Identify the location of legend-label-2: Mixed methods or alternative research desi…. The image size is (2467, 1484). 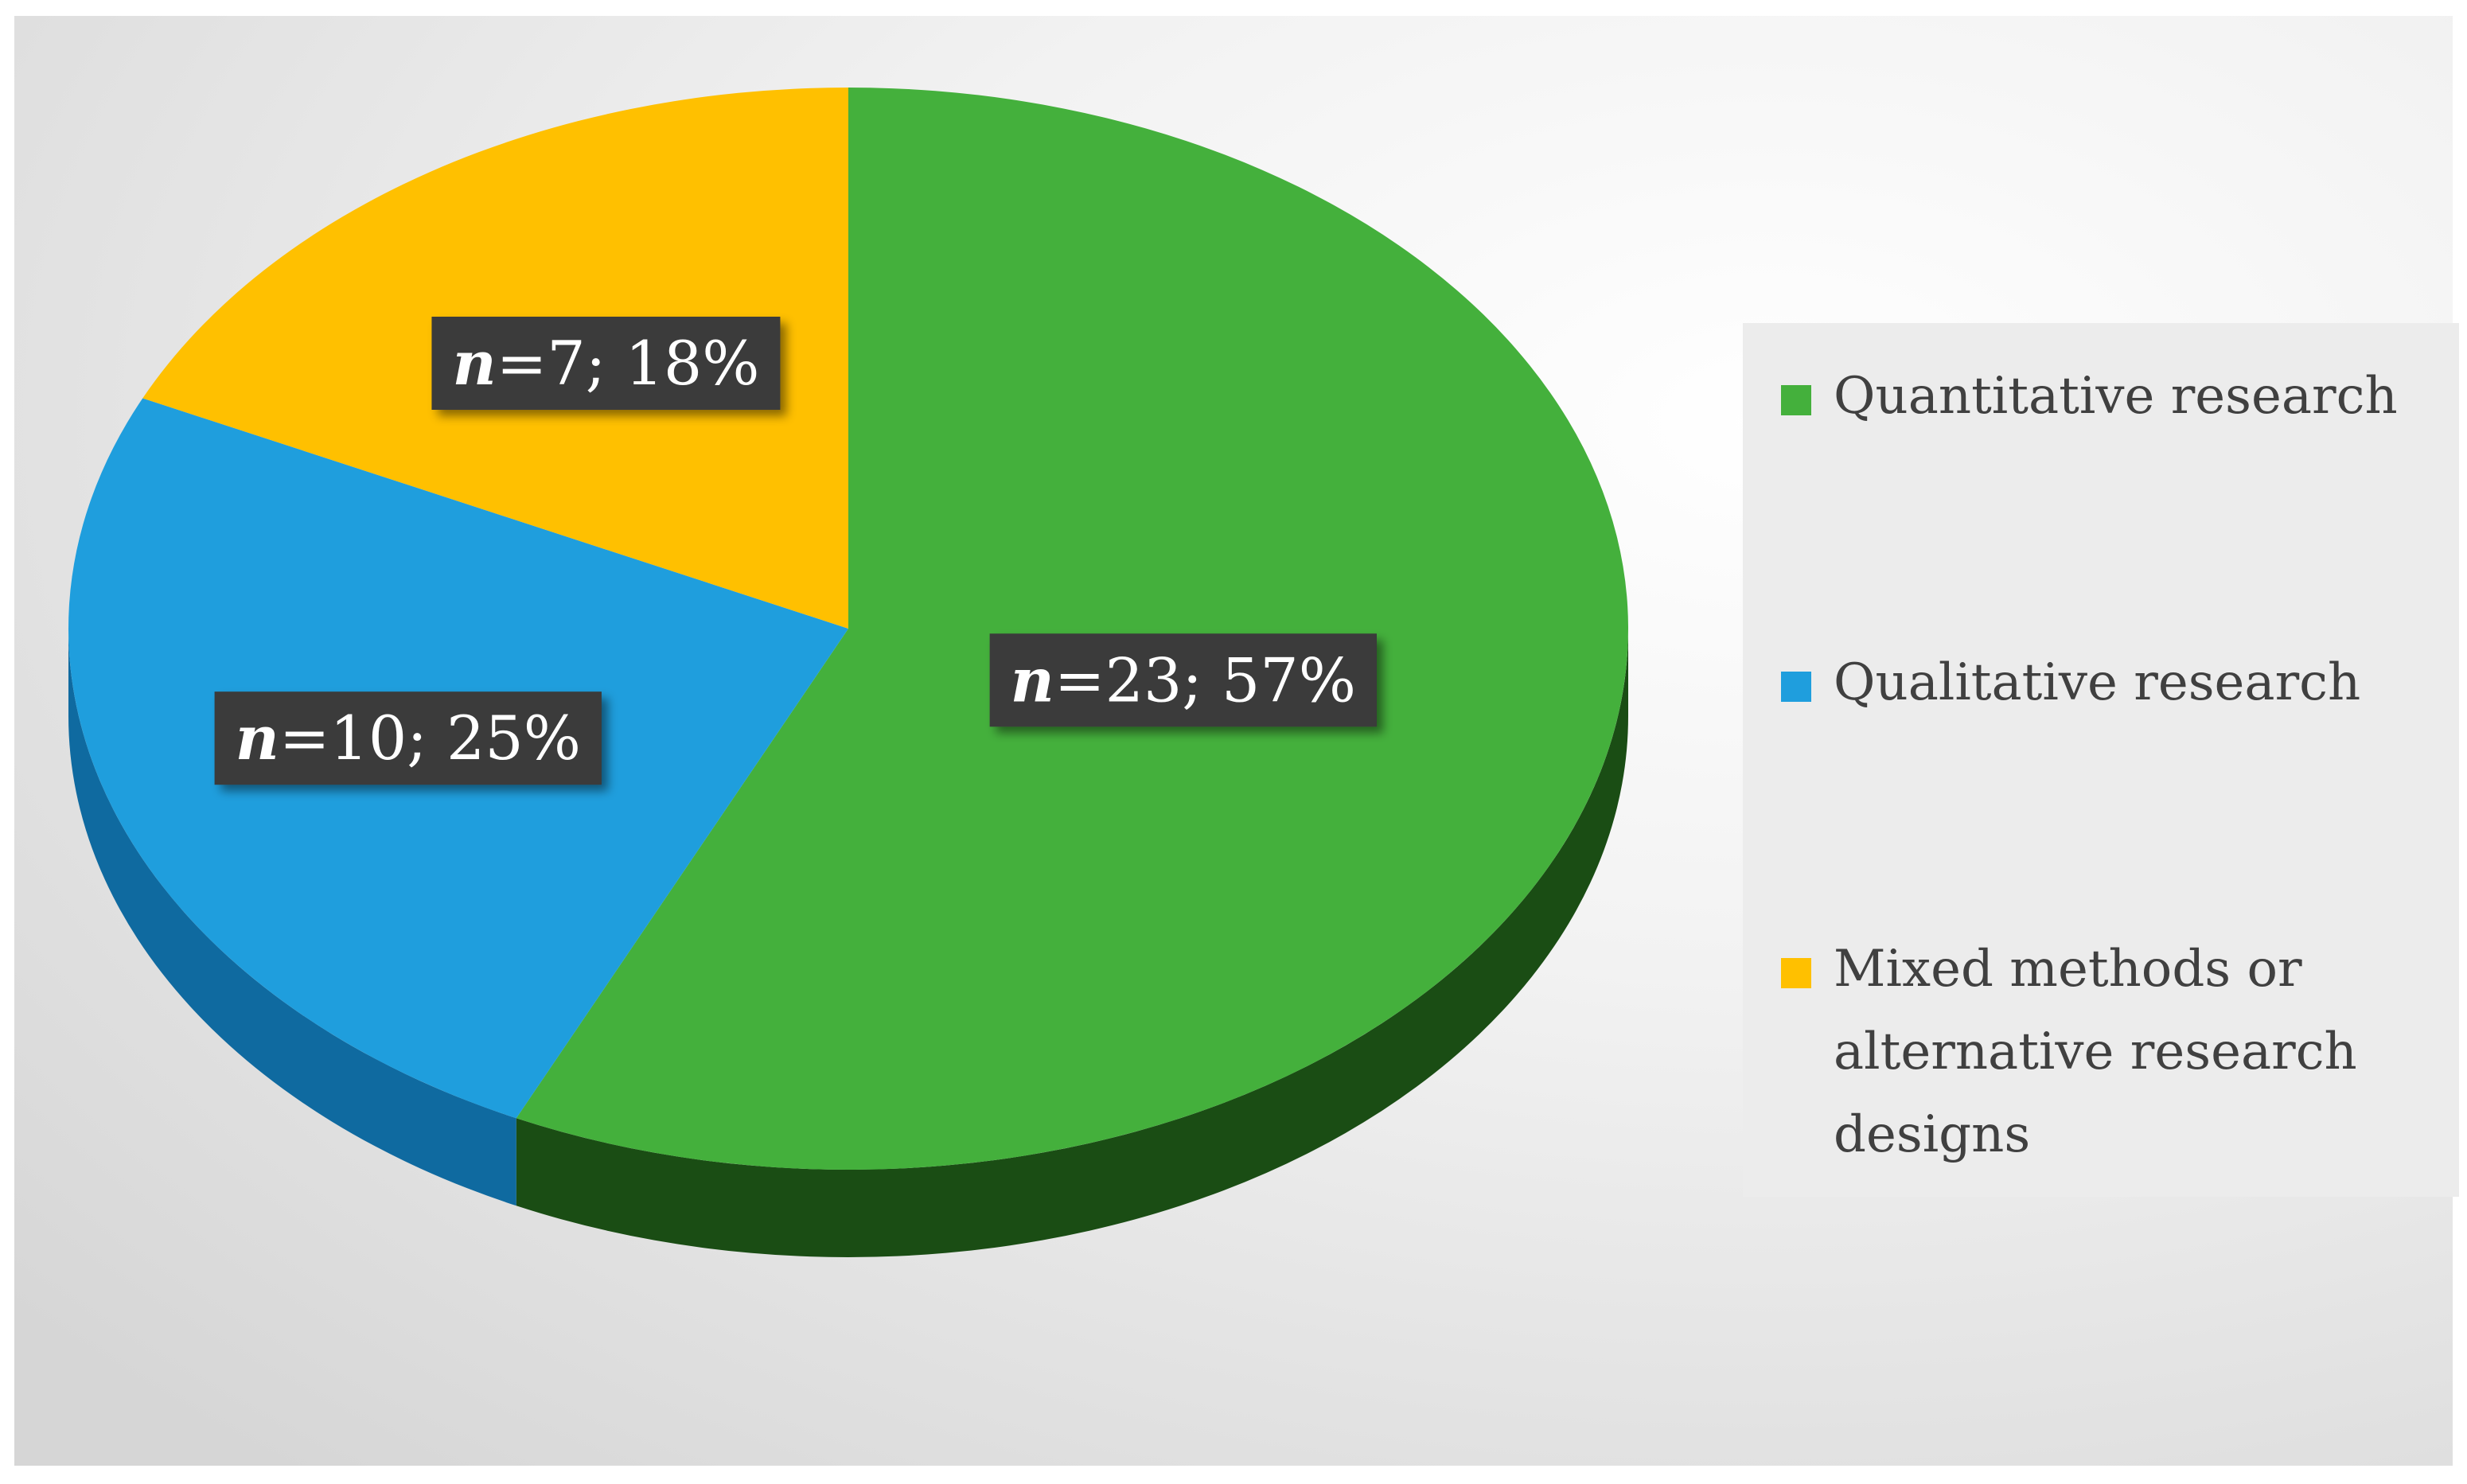
(2095, 1052).